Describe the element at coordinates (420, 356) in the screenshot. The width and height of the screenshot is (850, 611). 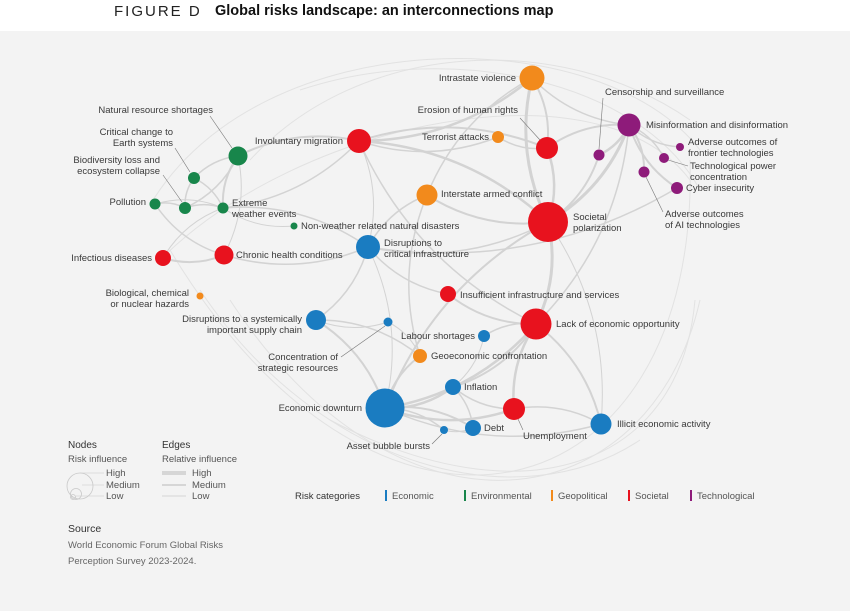
I see `node-geoecon` at that location.